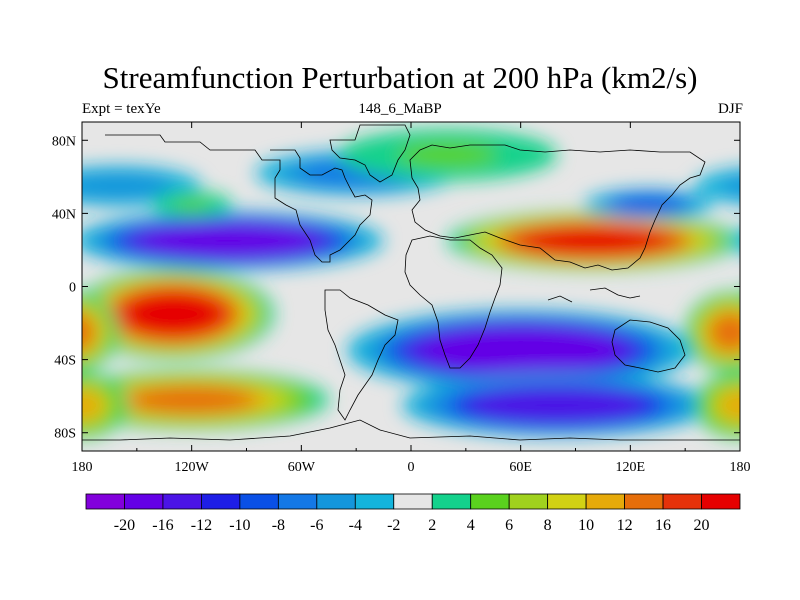 The width and height of the screenshot is (800, 600). What do you see at coordinates (65, 361) in the screenshot?
I see `lat-tick-label: 40S` at bounding box center [65, 361].